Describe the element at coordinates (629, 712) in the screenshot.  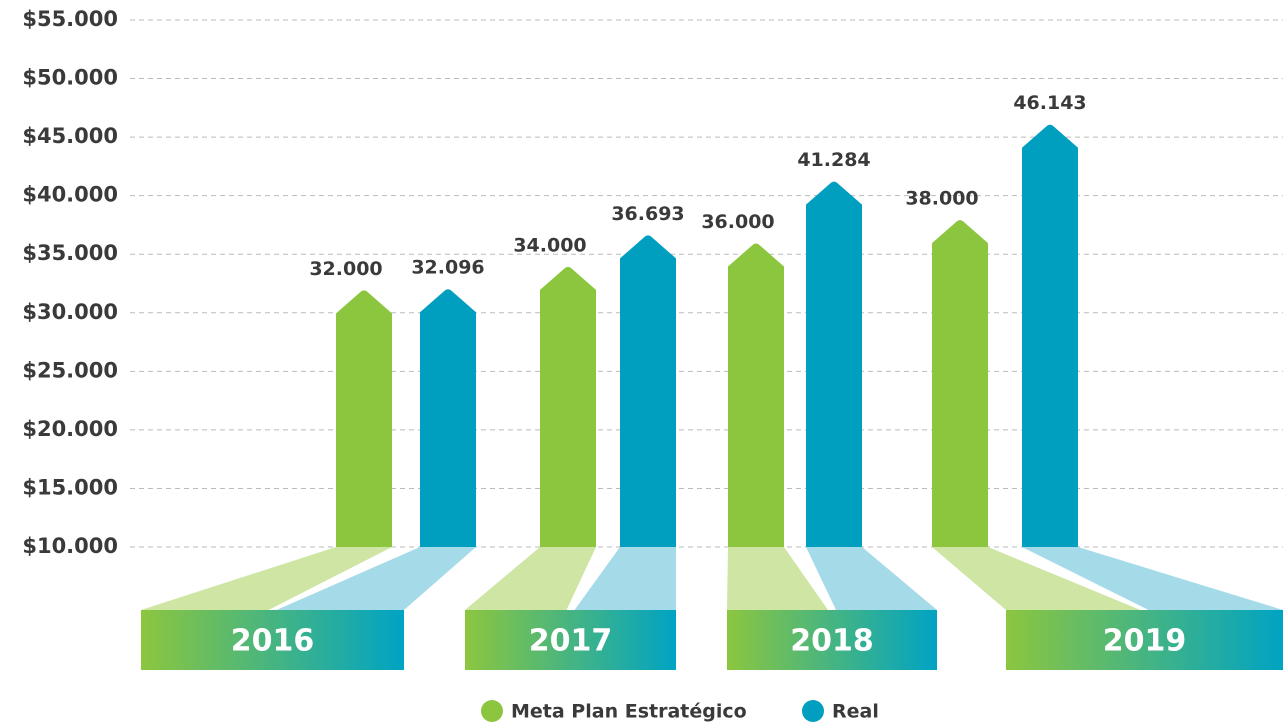
I see `legend-label: Meta Plan Estratégico` at that location.